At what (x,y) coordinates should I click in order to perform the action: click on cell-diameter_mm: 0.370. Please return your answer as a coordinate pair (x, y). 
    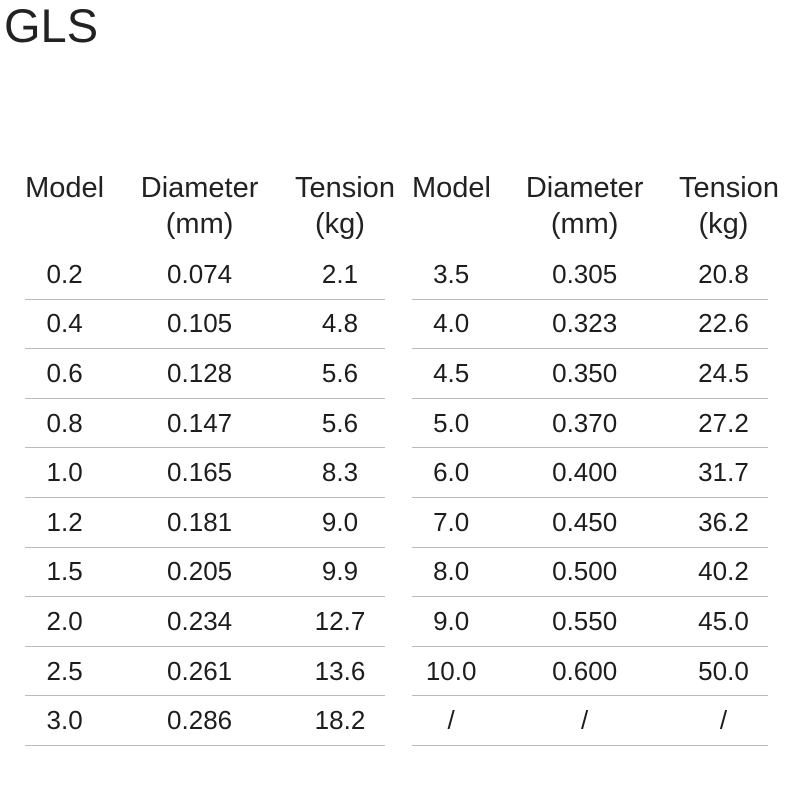
    Looking at the image, I should click on (585, 422).